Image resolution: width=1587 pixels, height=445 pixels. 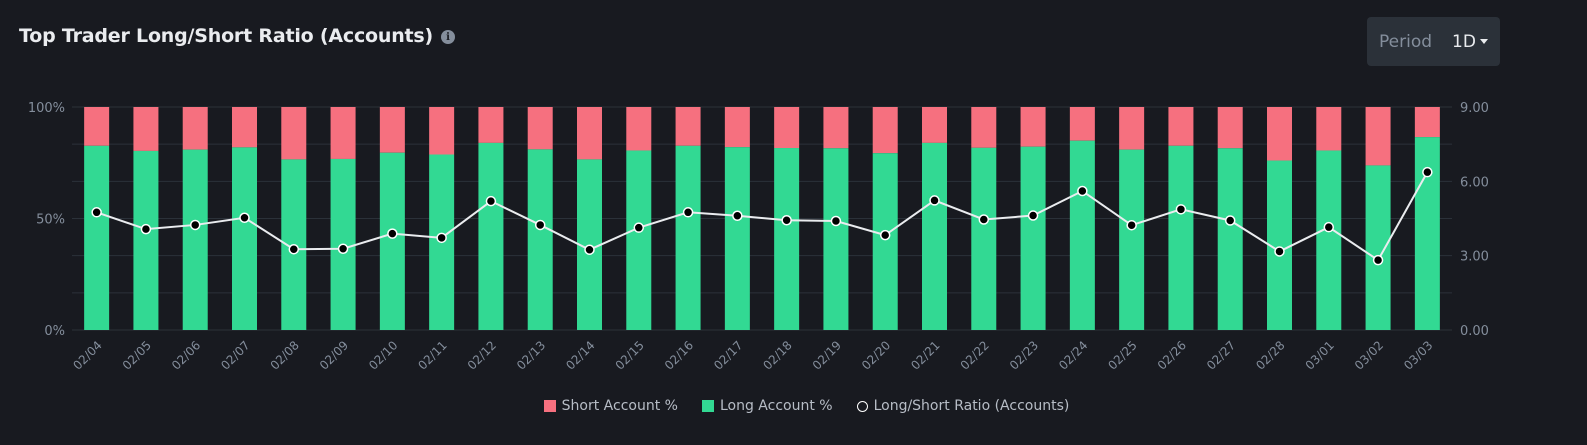 I want to click on x-tick-label: 02/06, so click(x=186, y=355).